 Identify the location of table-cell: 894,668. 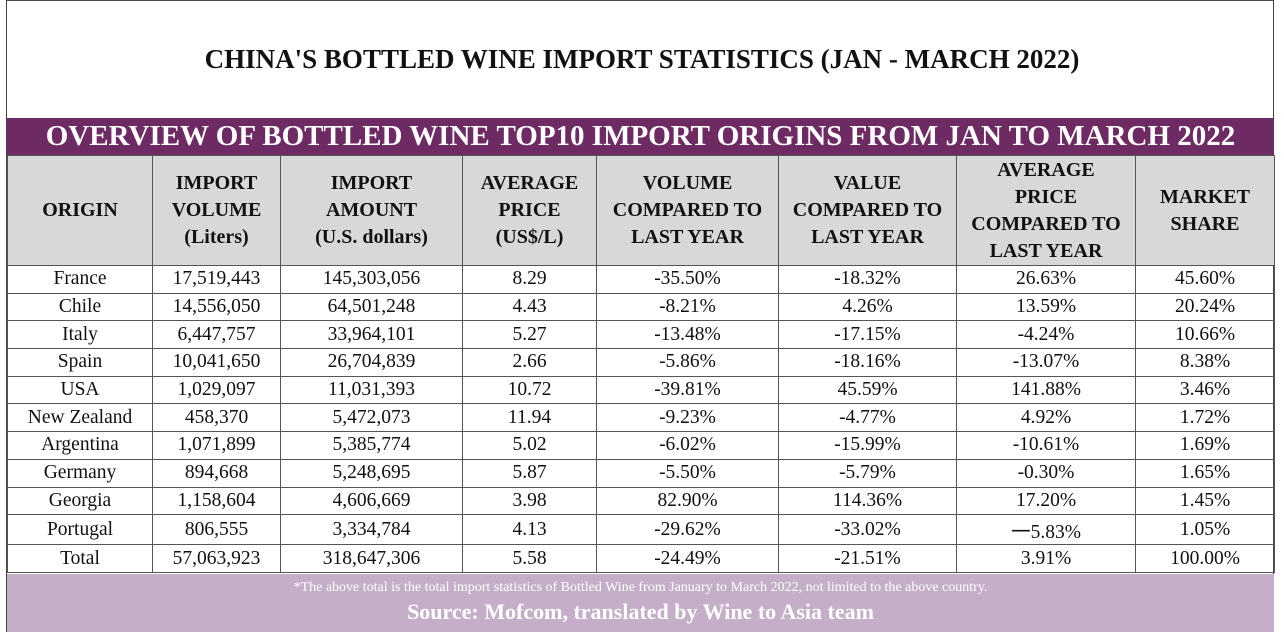
(216, 473).